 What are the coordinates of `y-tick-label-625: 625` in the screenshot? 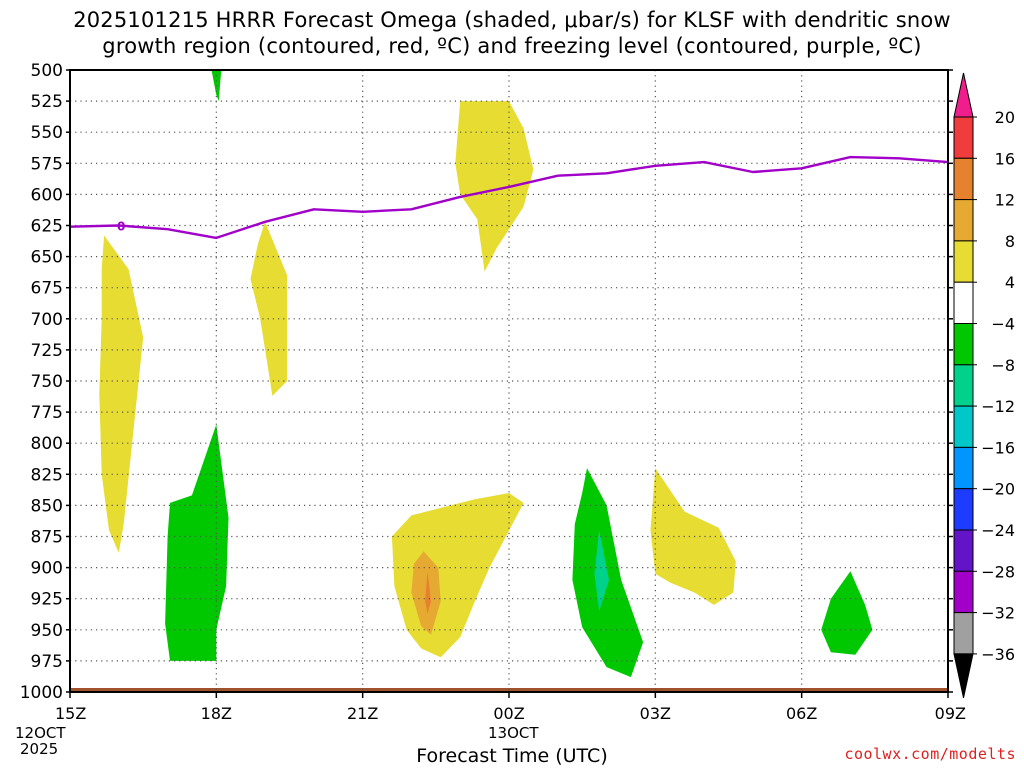 It's located at (47, 227).